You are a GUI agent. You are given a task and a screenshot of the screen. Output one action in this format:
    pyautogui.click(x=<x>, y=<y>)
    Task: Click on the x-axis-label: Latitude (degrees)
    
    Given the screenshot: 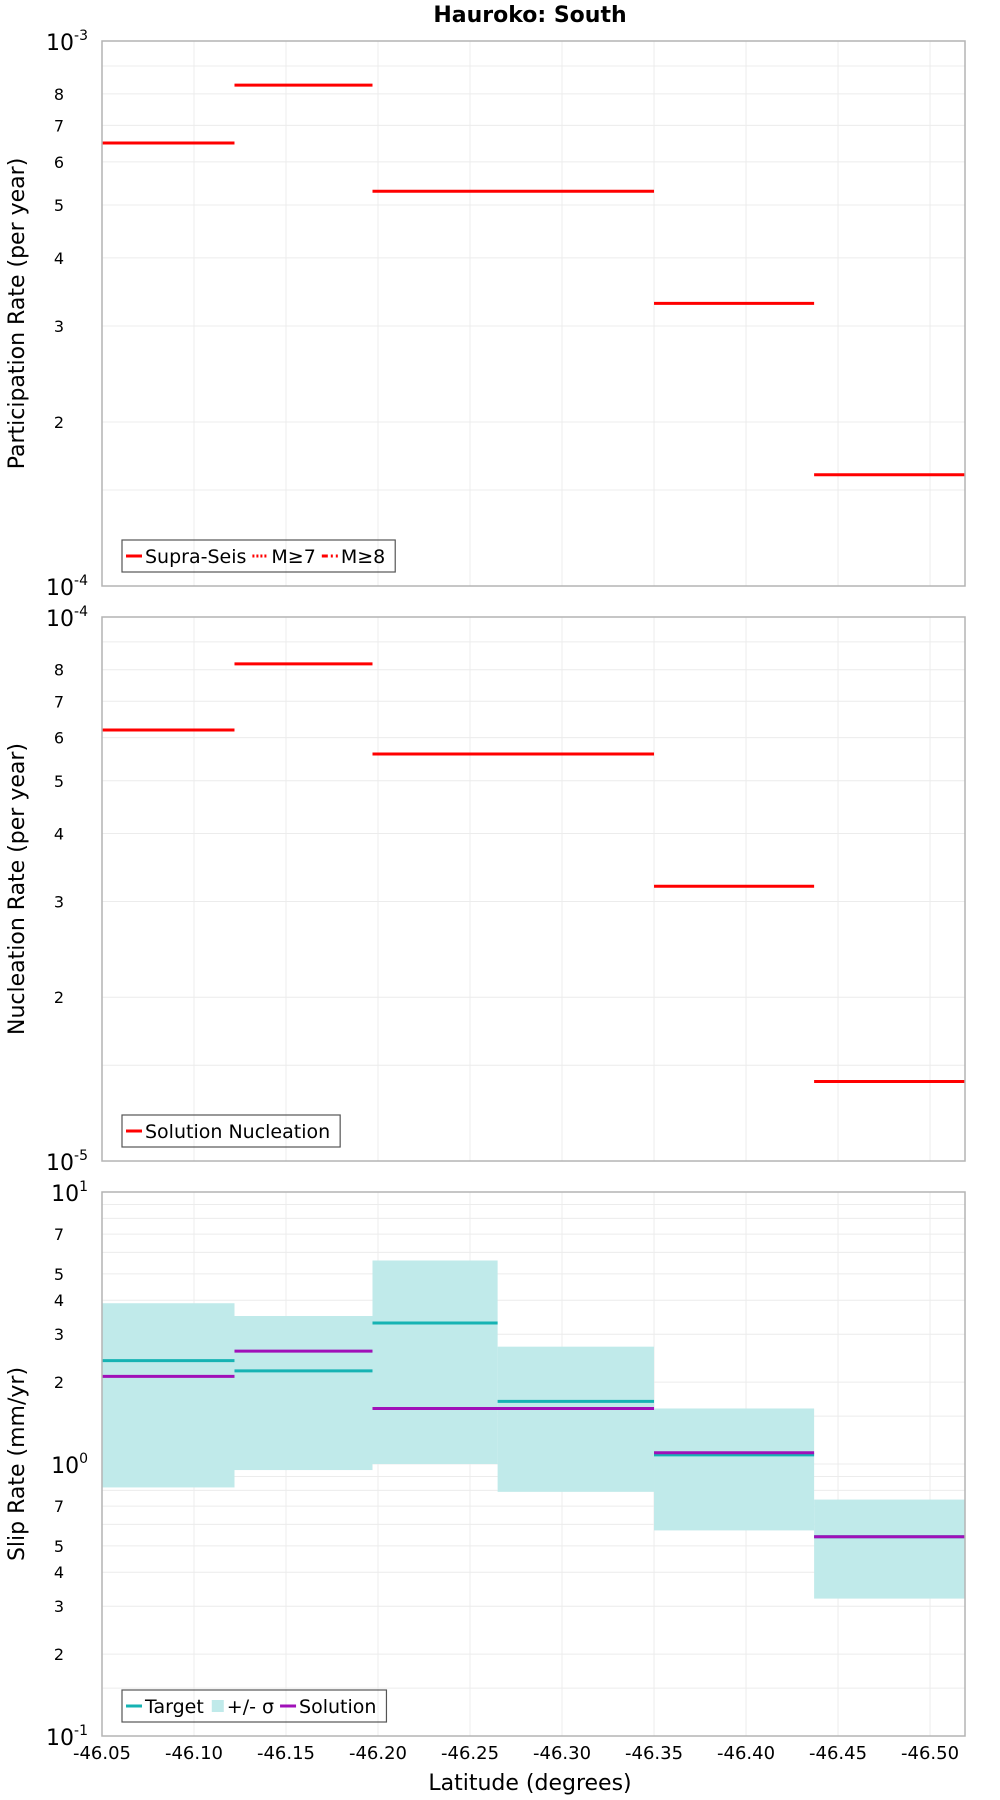 What is the action you would take?
    pyautogui.click(x=529, y=1783)
    